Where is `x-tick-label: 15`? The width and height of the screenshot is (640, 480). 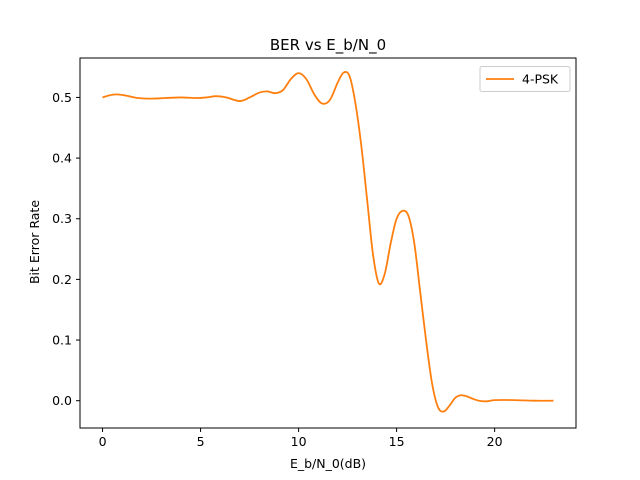 x-tick-label: 15 is located at coordinates (397, 441).